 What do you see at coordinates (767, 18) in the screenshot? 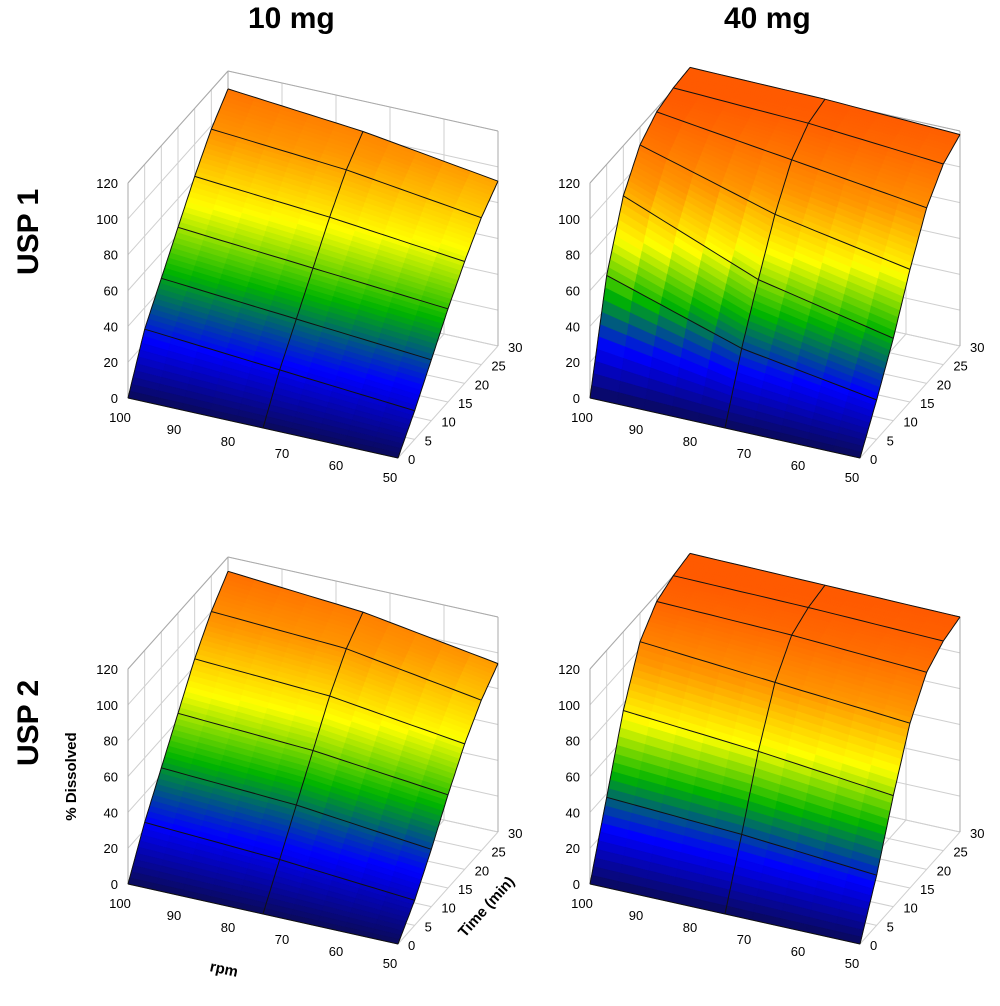
I see `column-header-40mg: 40 mg` at bounding box center [767, 18].